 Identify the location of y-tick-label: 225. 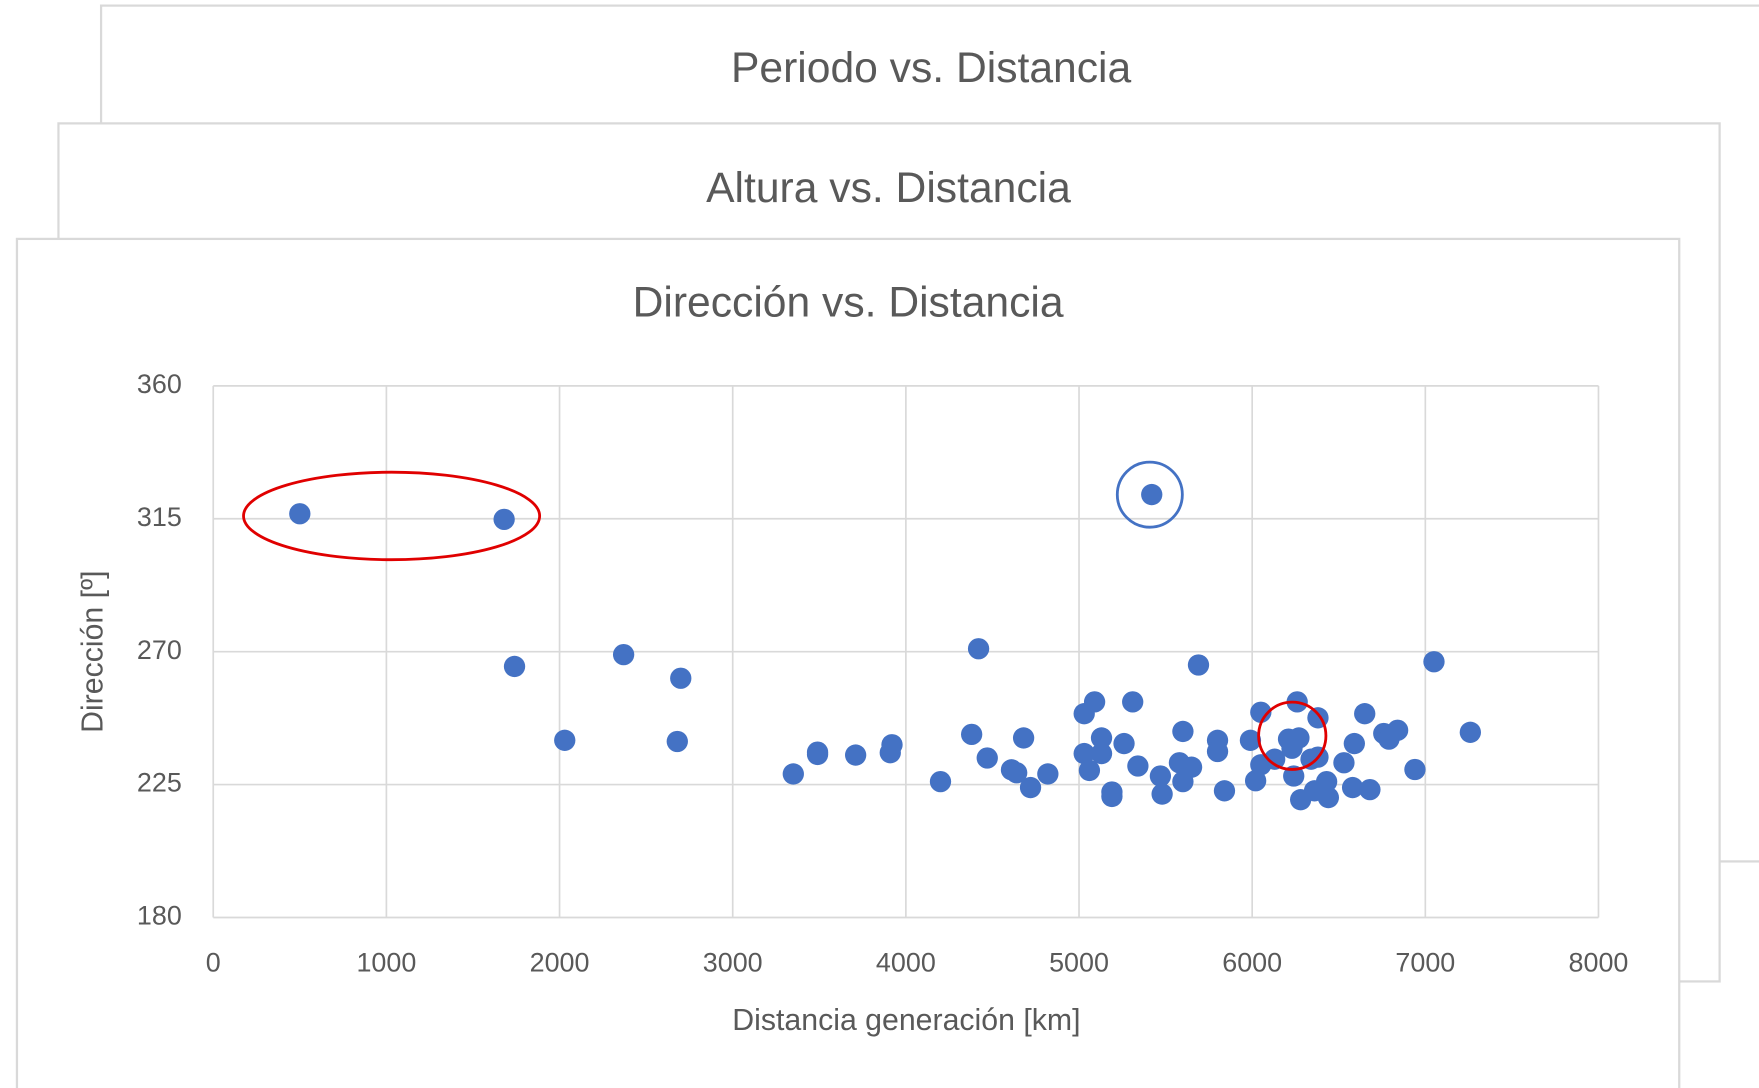
(159, 783).